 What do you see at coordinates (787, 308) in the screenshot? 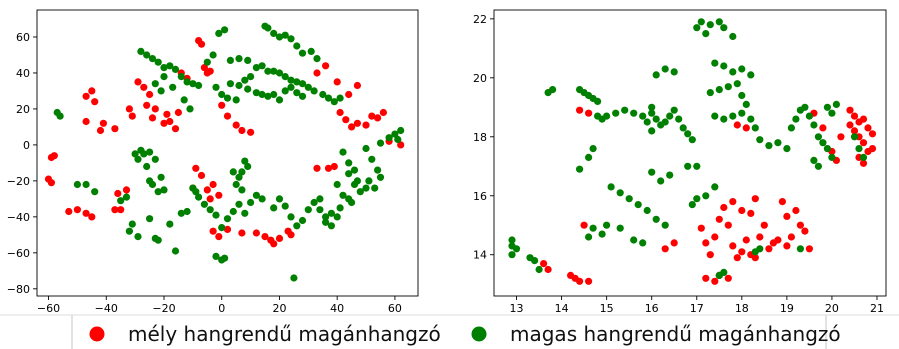
I see `x-tick-label: 19` at bounding box center [787, 308].